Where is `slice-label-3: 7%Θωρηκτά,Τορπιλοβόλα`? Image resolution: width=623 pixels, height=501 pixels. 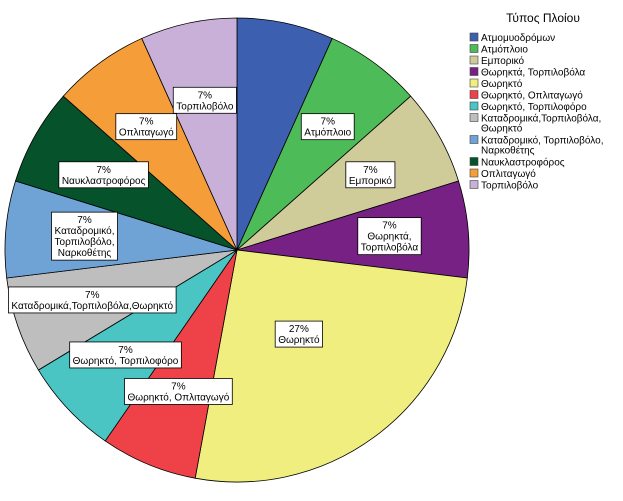
slice-label-3: 7%Θωρηκτά,Τορπιλοβόλα is located at coordinates (389, 236).